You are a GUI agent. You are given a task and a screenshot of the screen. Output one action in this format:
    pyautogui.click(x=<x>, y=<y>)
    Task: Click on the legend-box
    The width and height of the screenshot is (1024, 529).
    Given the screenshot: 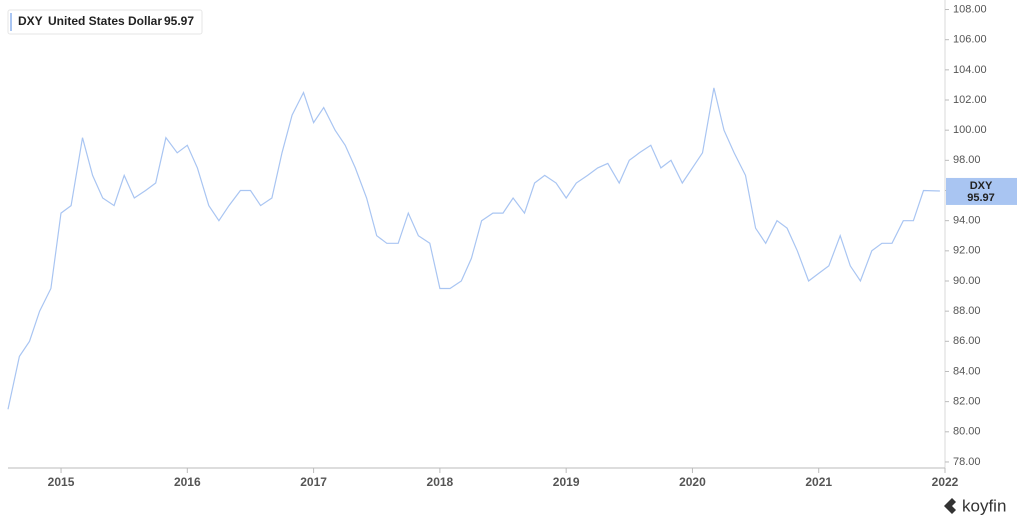 What is the action you would take?
    pyautogui.click(x=105, y=22)
    